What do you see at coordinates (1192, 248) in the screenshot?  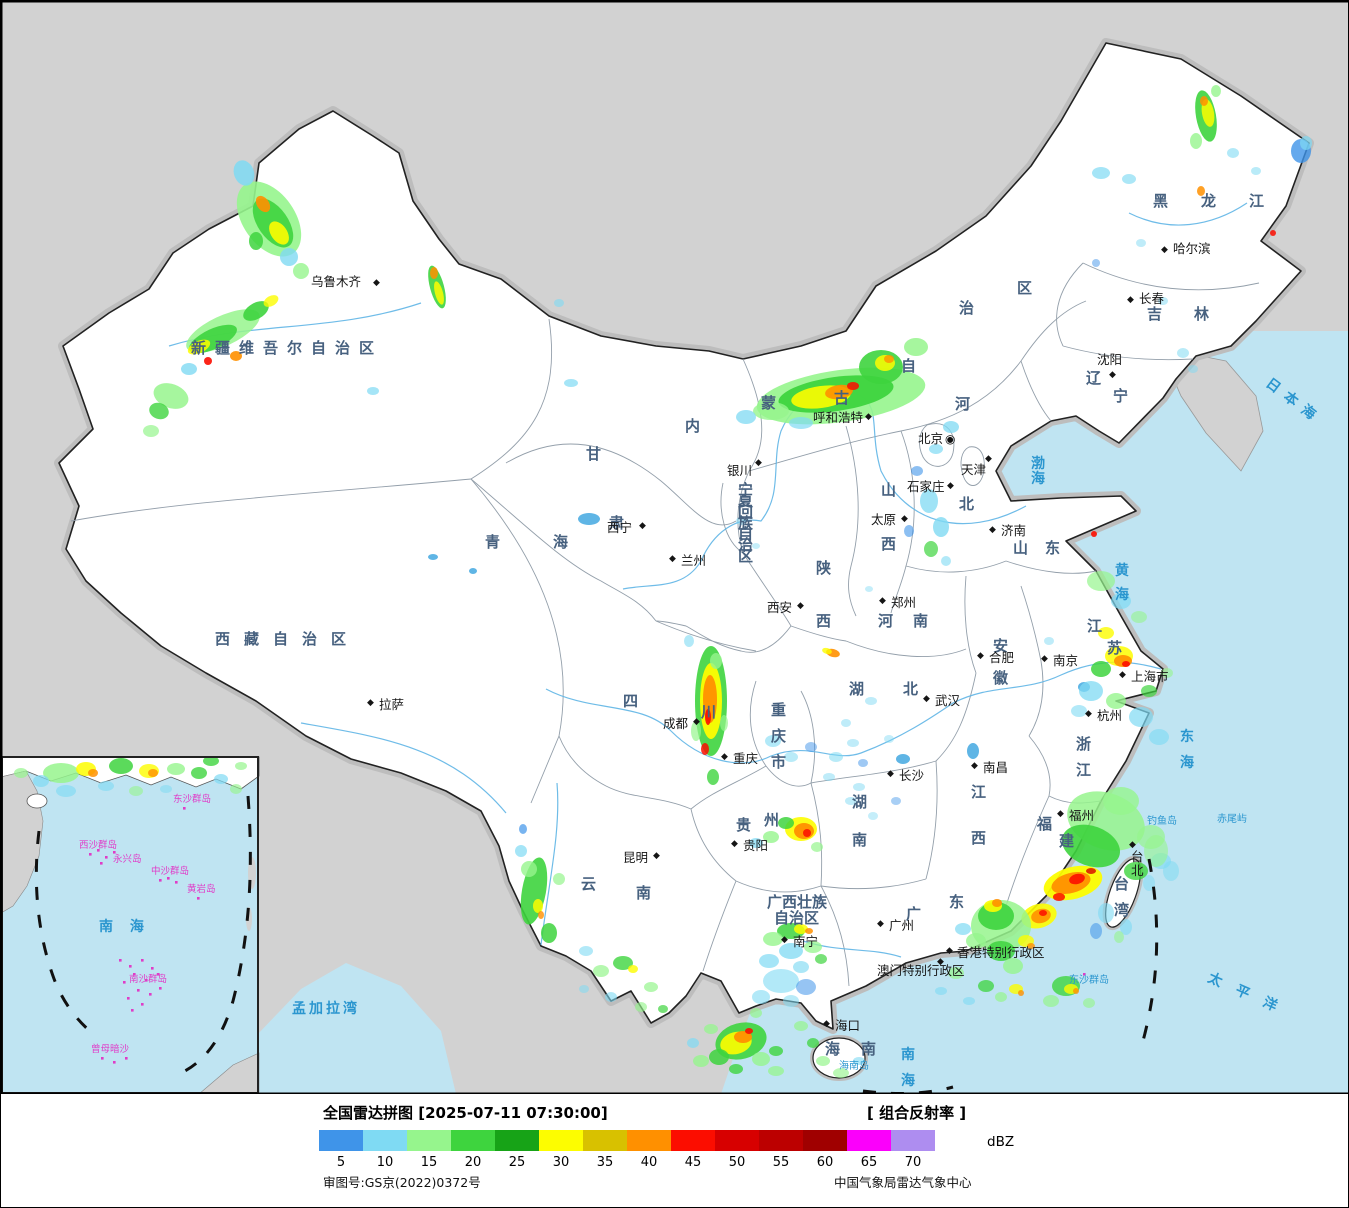 I see `city-label: 哈尔滨` at bounding box center [1192, 248].